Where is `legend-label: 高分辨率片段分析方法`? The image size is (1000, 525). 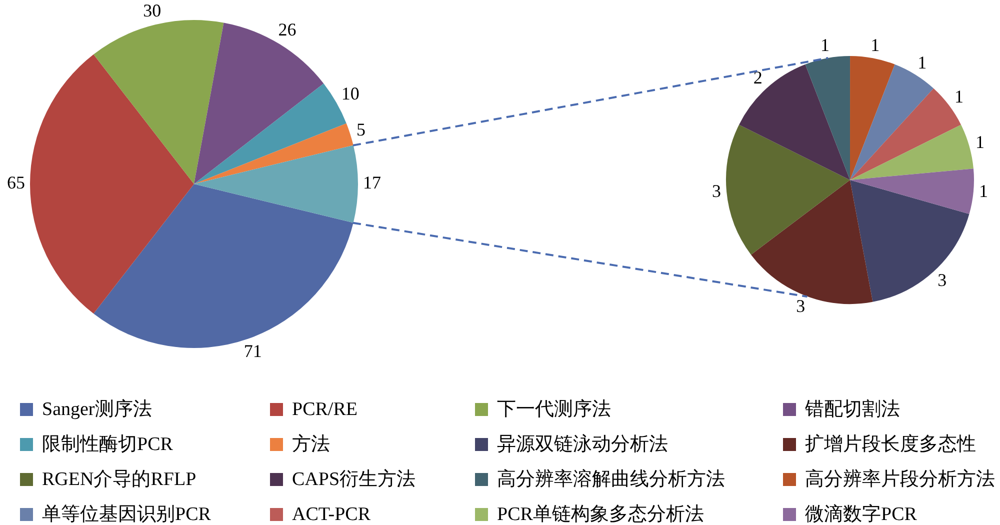
legend-label: 高分辨率片段分析方法 is located at coordinates (900, 479).